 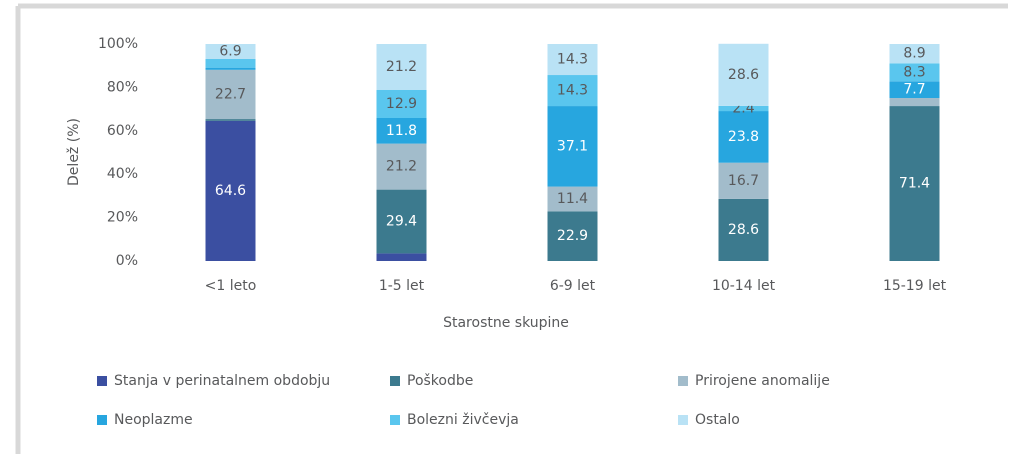 I want to click on legend-label: Ostalo, so click(x=717, y=420).